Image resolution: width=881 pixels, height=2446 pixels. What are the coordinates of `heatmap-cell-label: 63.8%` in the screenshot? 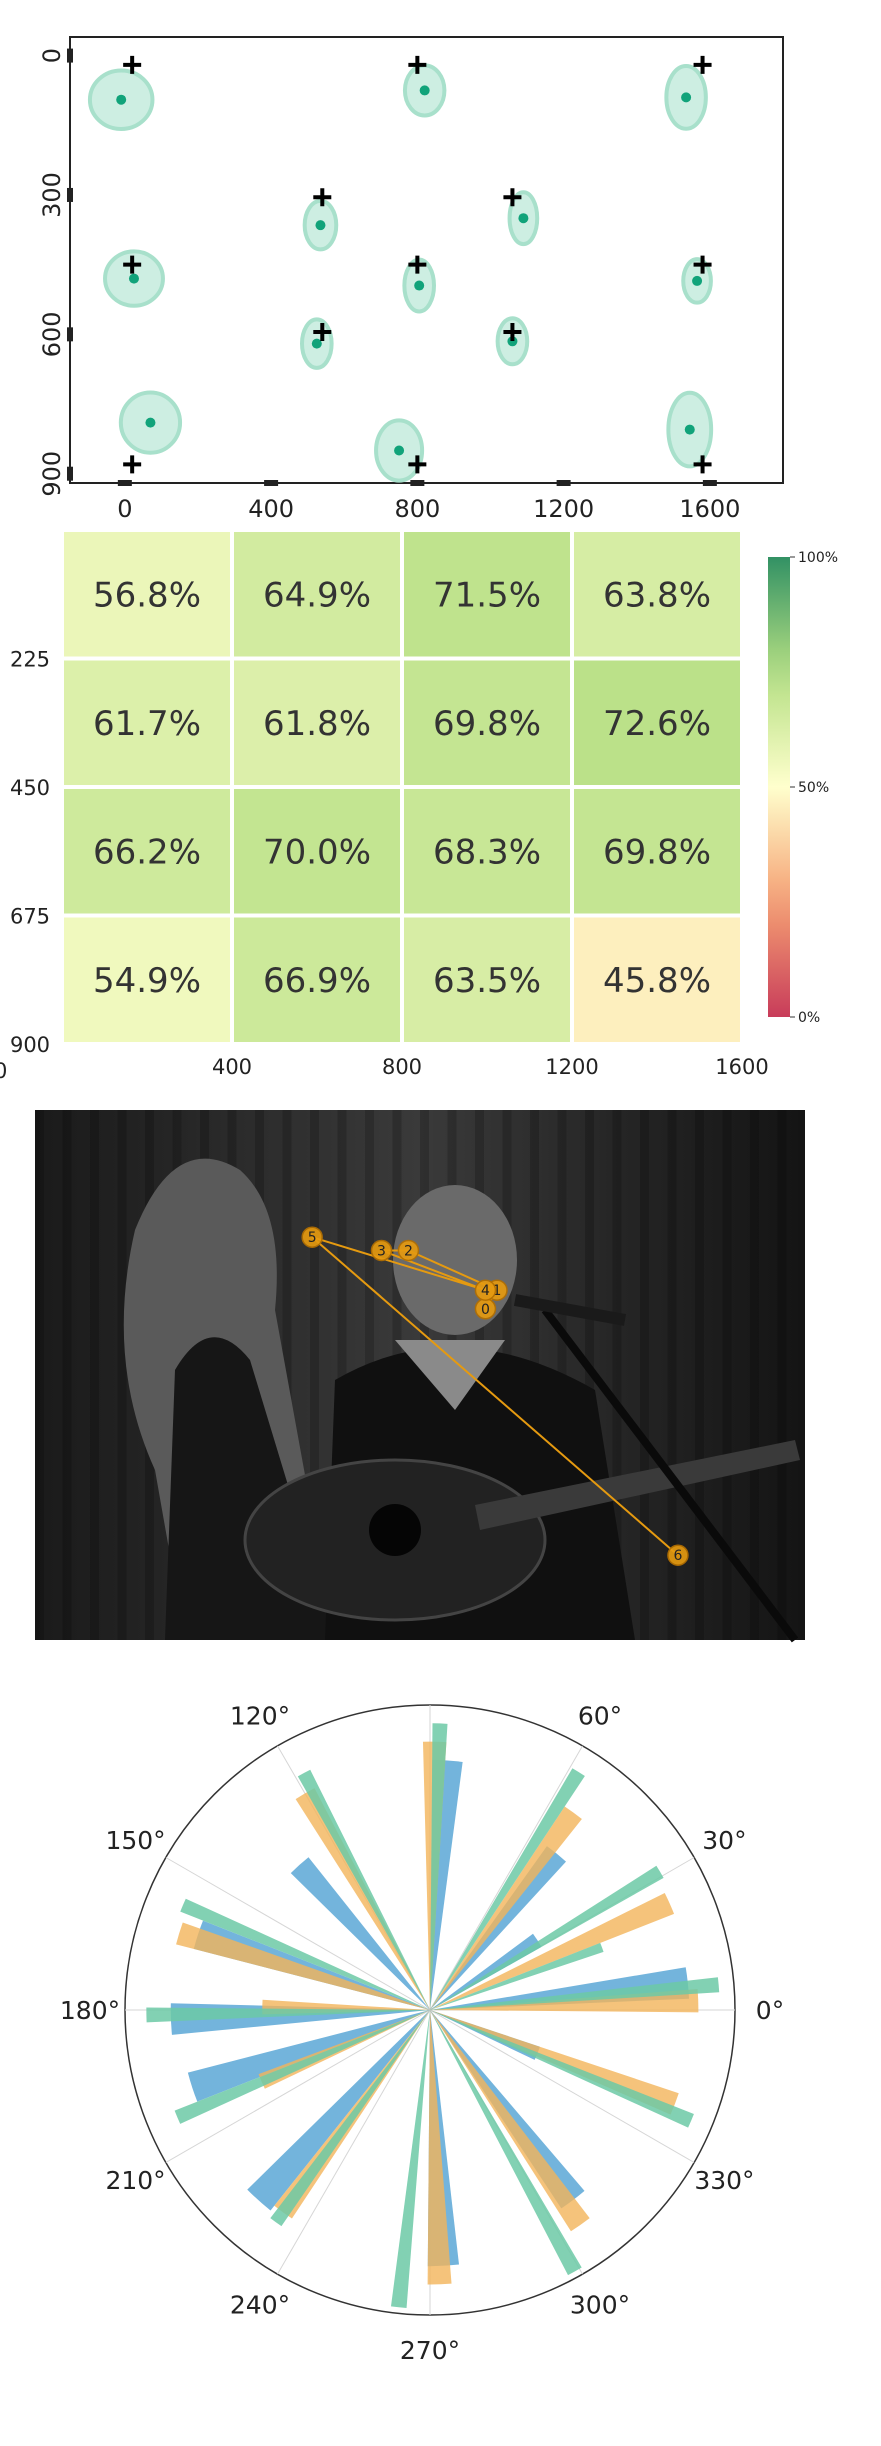 It's located at (657, 595).